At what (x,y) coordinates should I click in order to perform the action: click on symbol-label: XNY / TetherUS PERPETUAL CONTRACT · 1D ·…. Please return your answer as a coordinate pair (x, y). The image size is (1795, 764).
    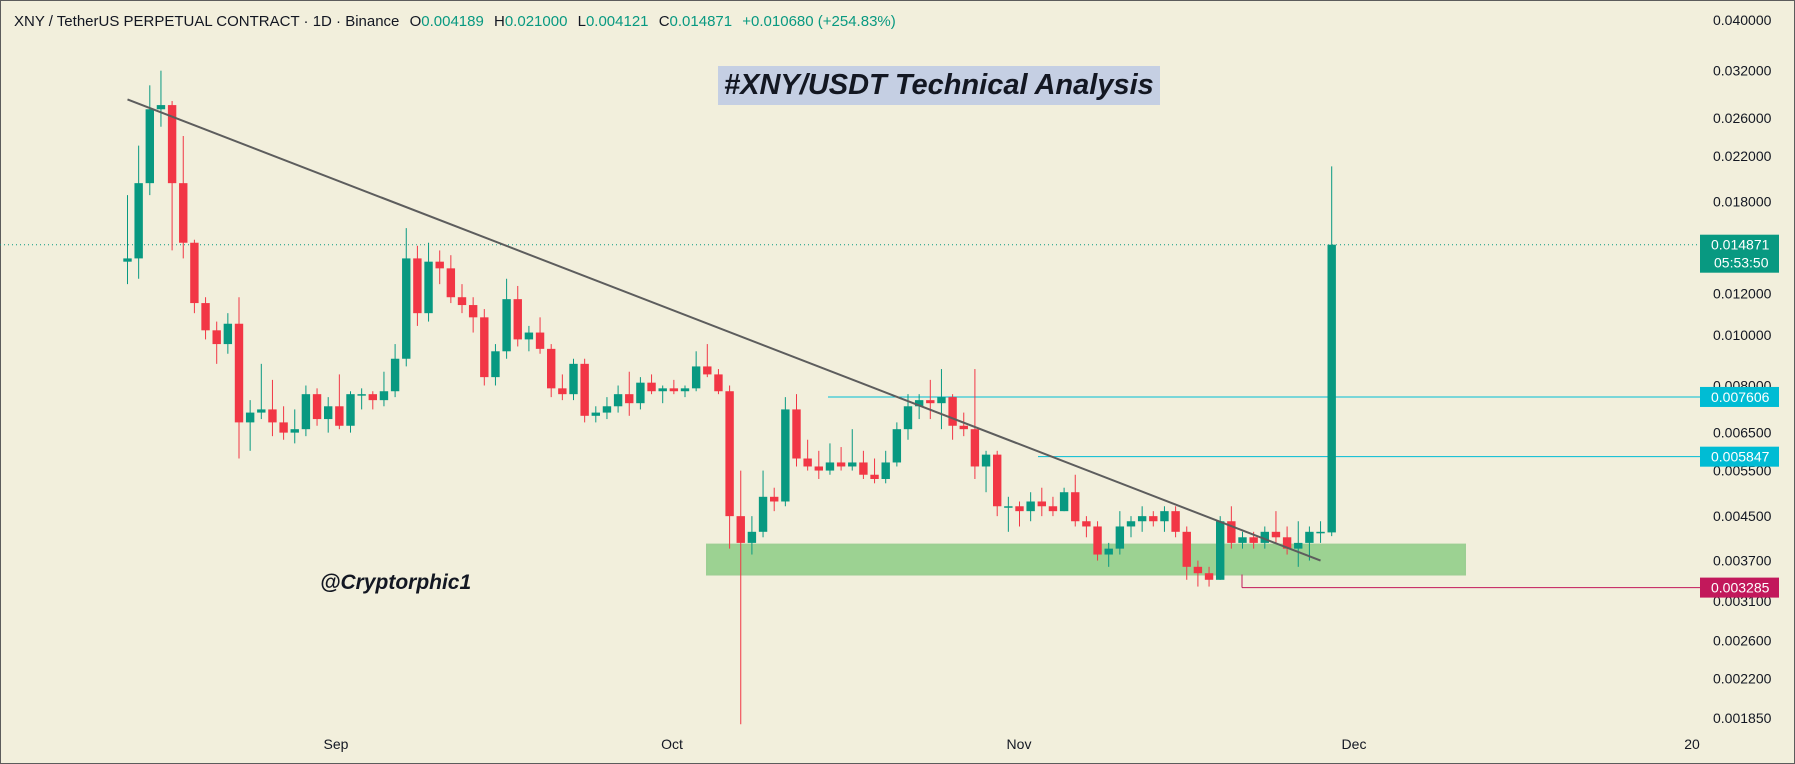
    Looking at the image, I should click on (207, 21).